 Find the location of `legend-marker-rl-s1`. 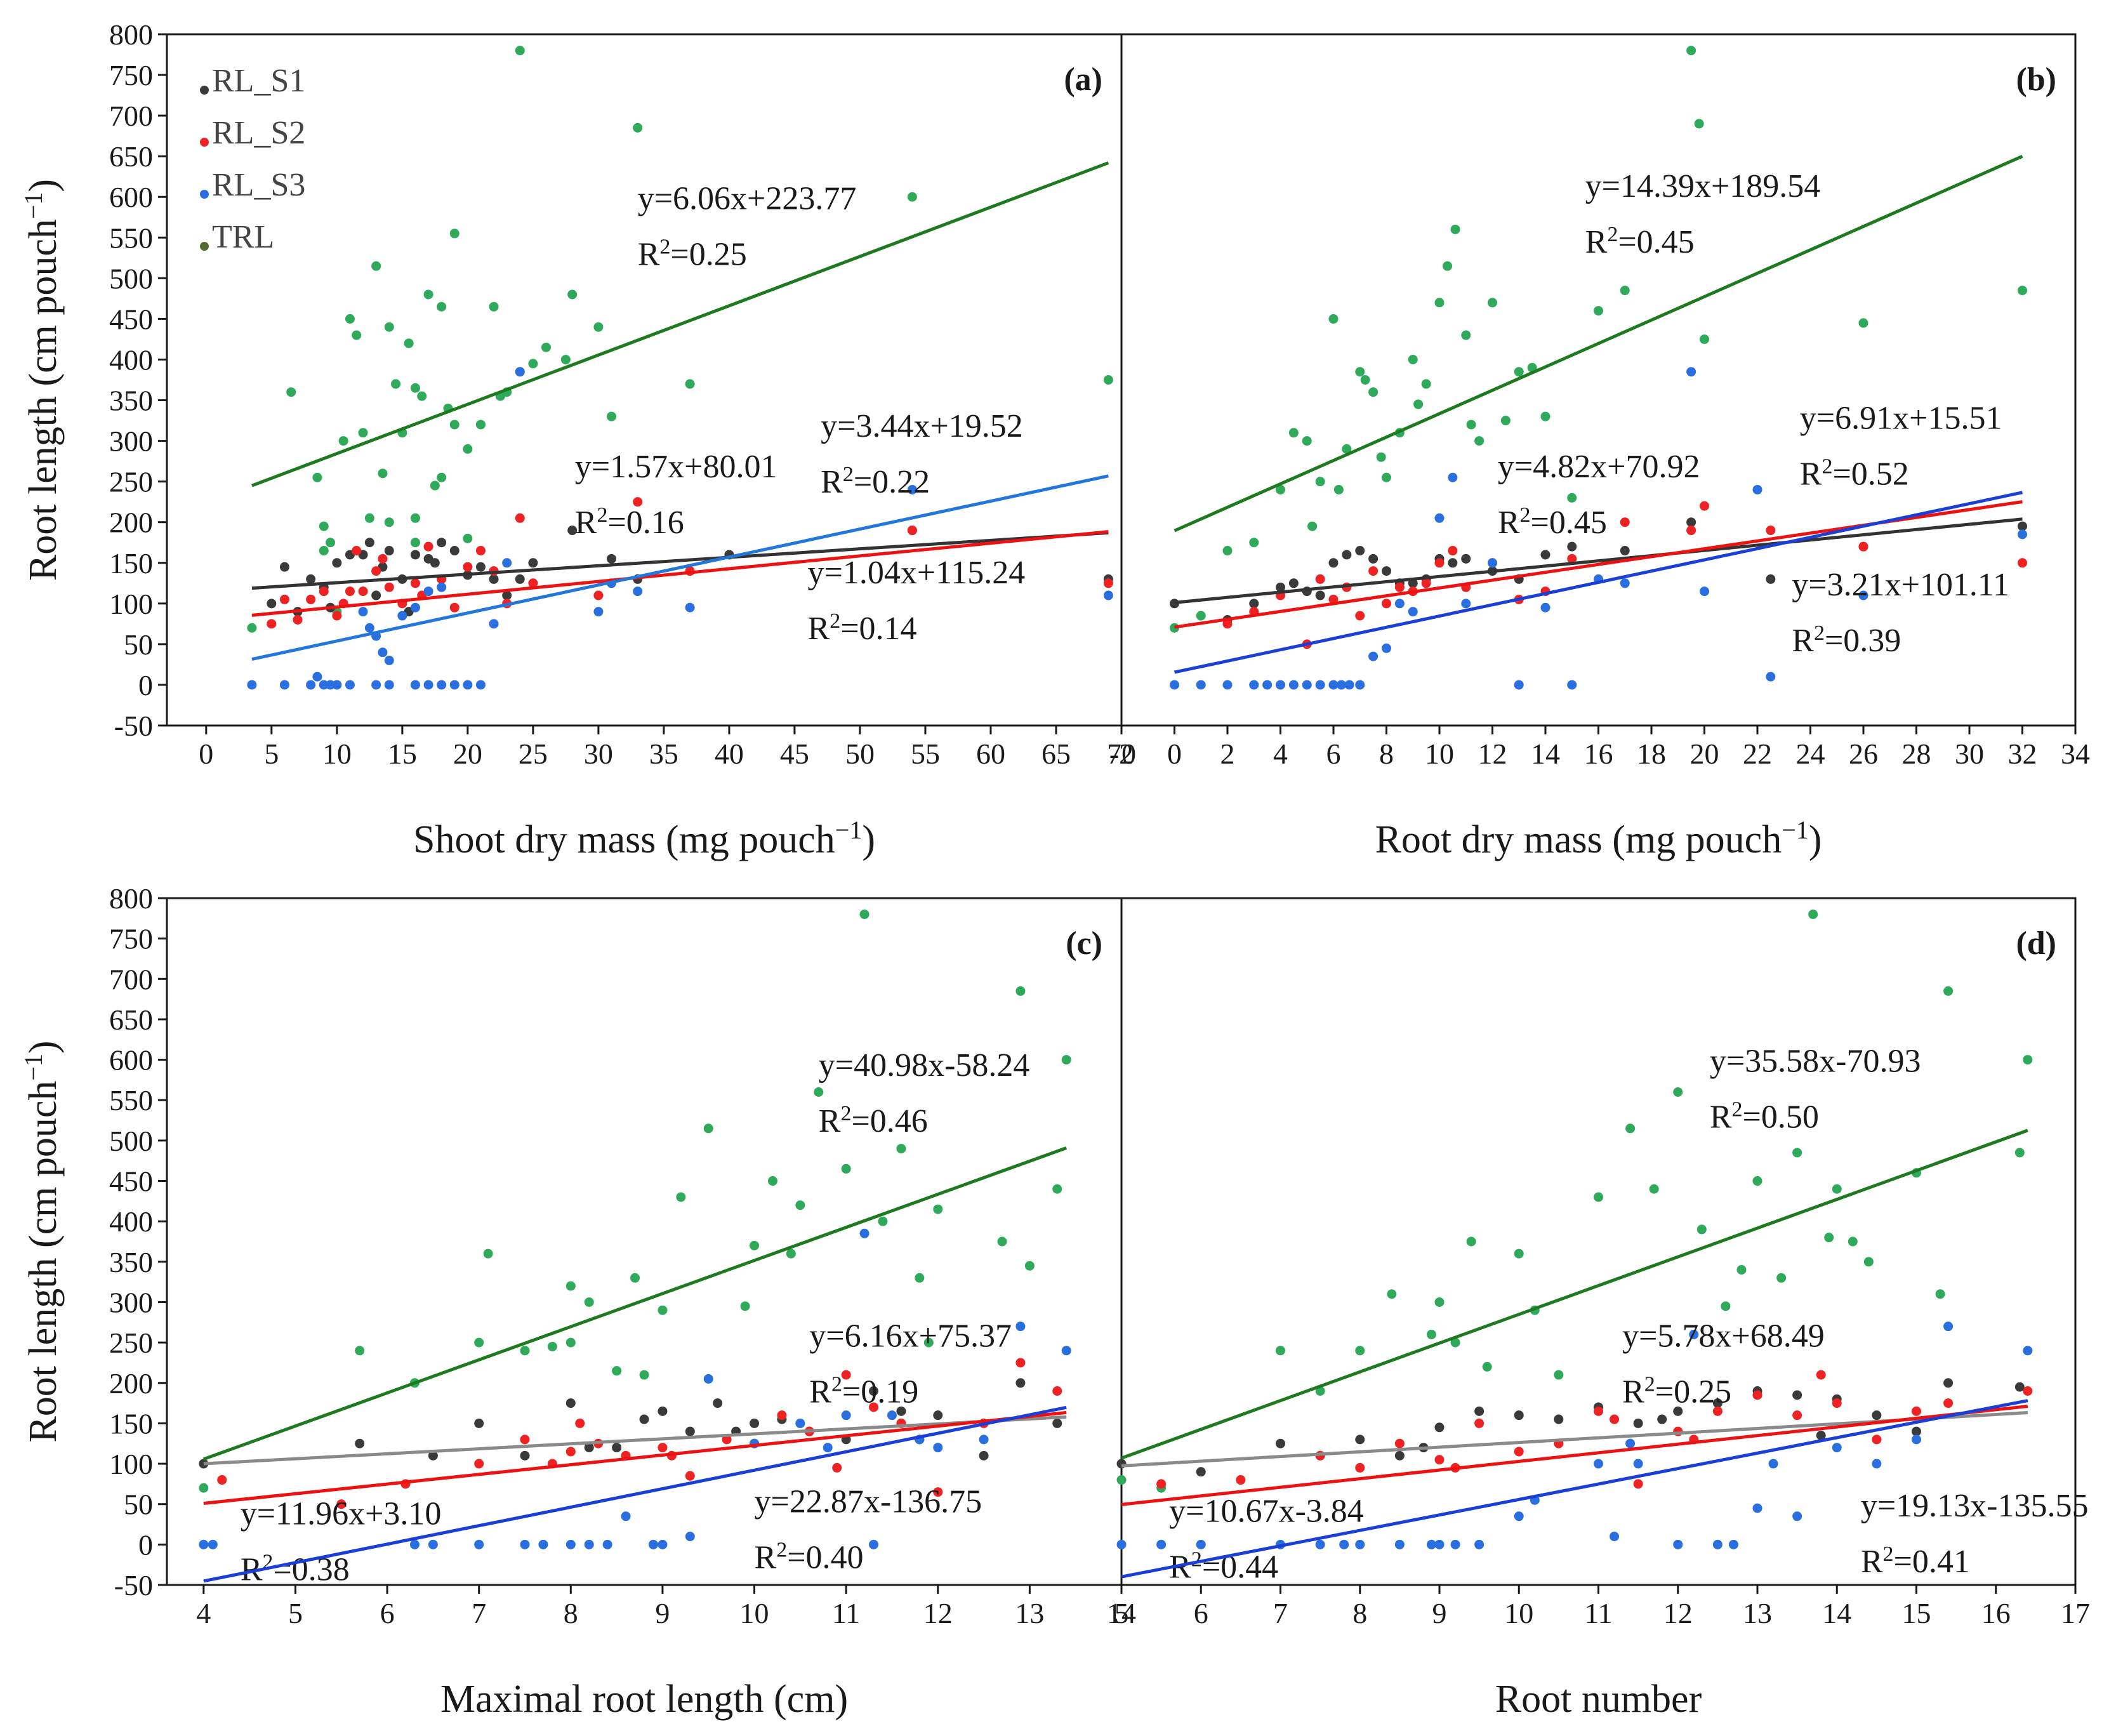

legend-marker-rl-s1 is located at coordinates (204, 90).